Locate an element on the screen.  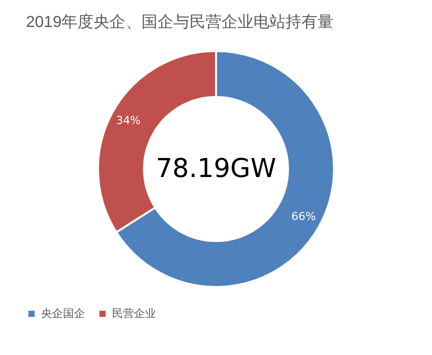
data-label: 34% is located at coordinates (128, 120).